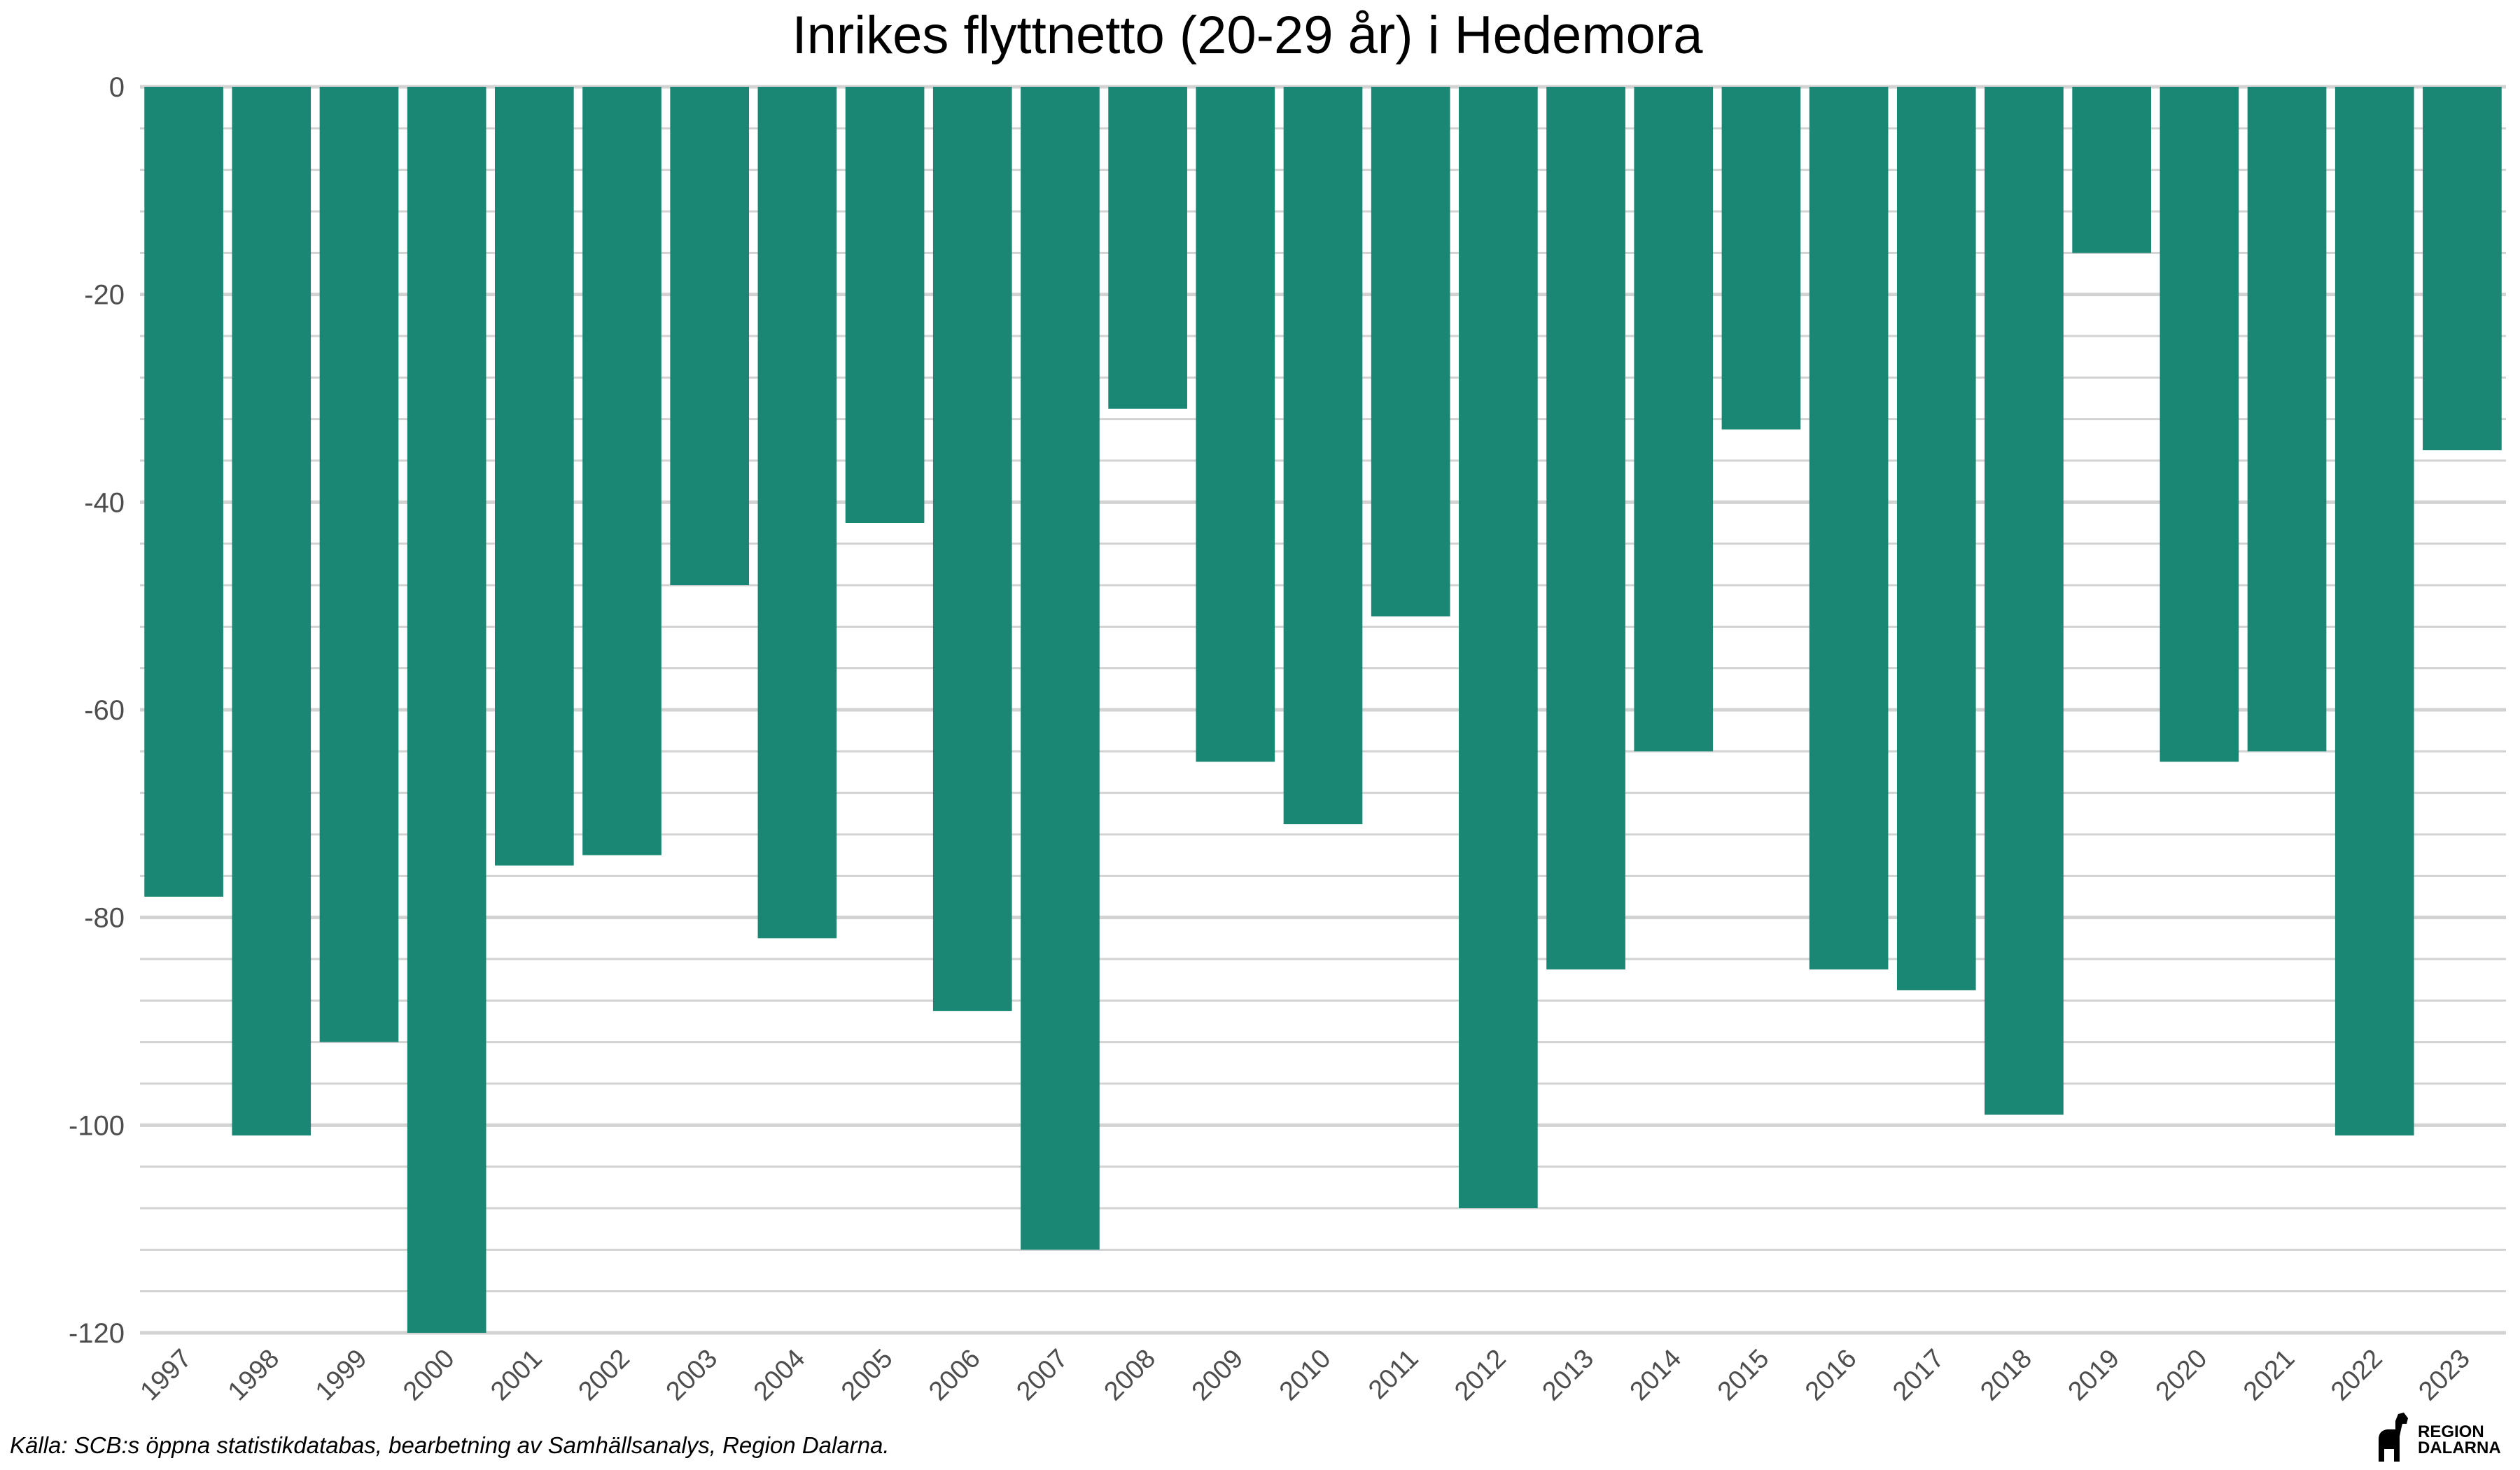 This screenshot has height=1470, width=2520. What do you see at coordinates (254, 1375) in the screenshot?
I see `x-tick-label: 1998` at bounding box center [254, 1375].